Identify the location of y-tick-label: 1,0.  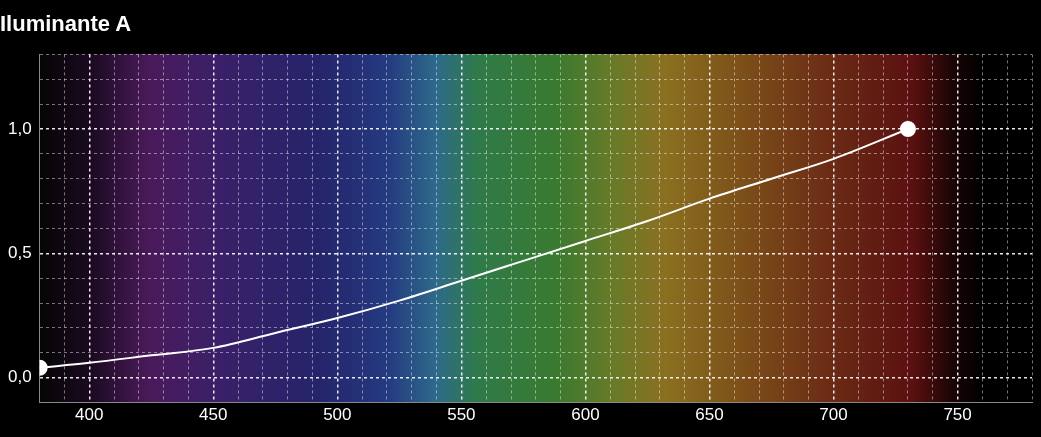
(19, 128).